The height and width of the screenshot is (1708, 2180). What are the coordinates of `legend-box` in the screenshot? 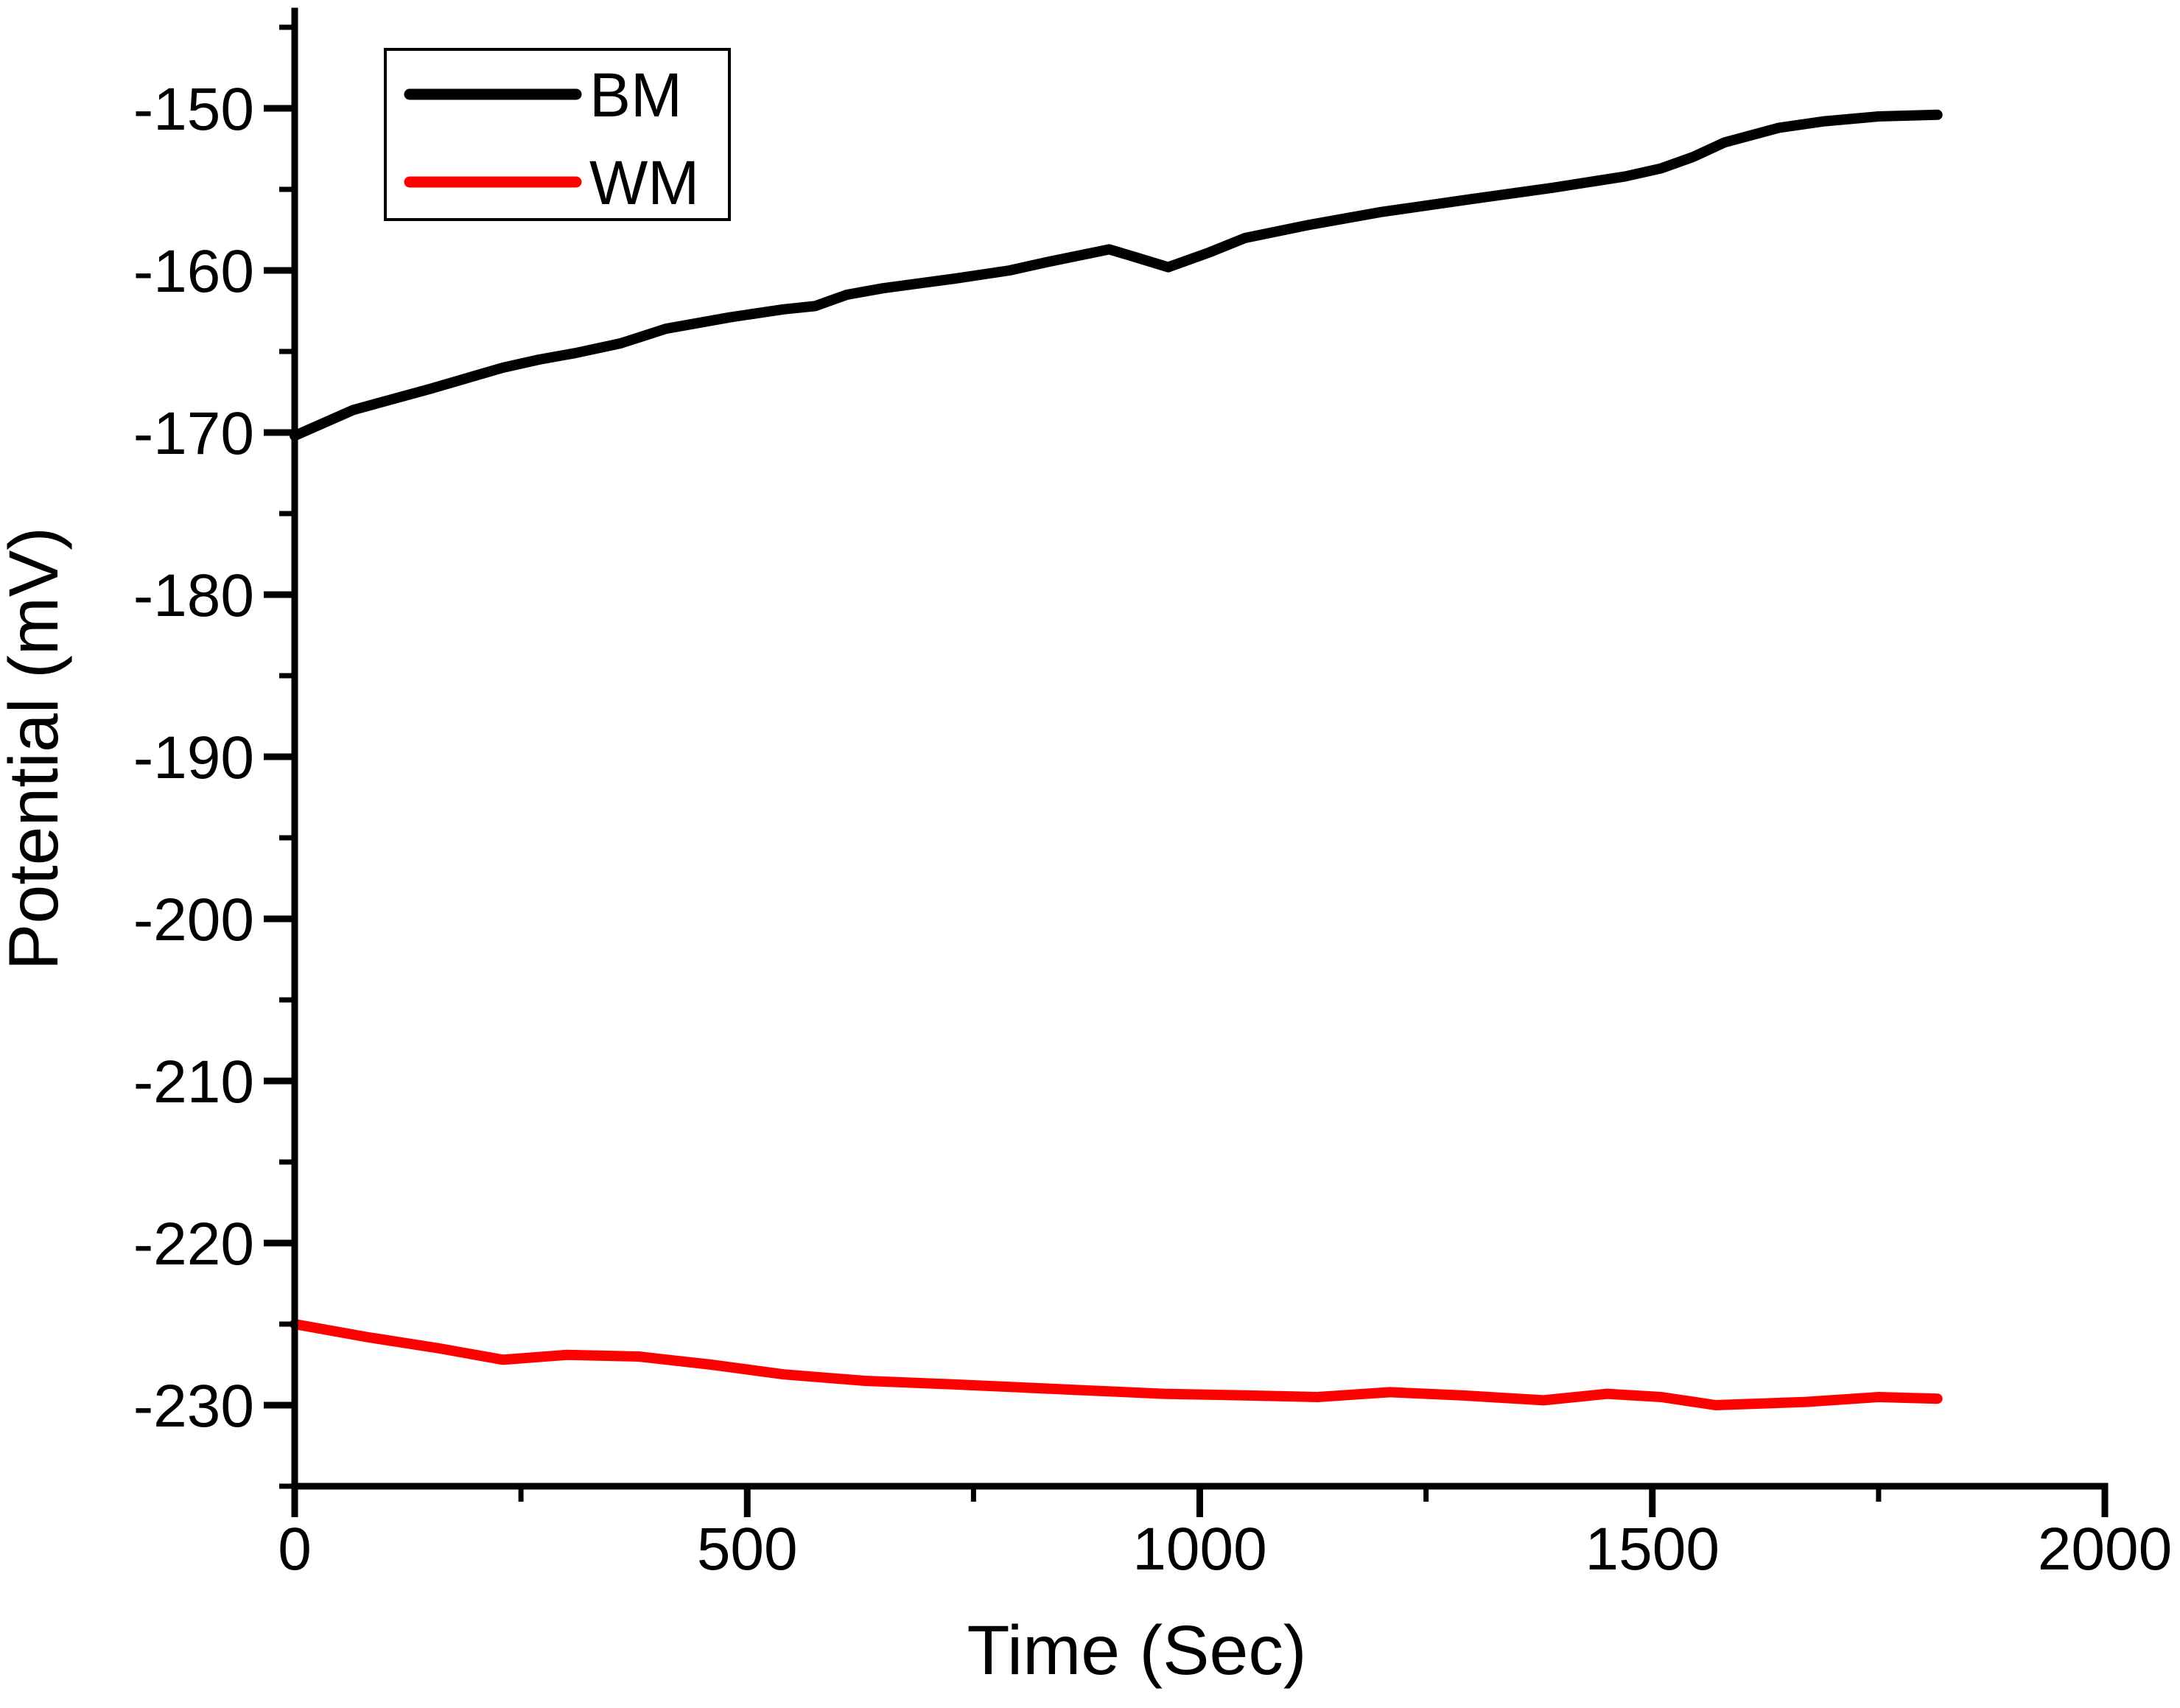 It's located at (557, 134).